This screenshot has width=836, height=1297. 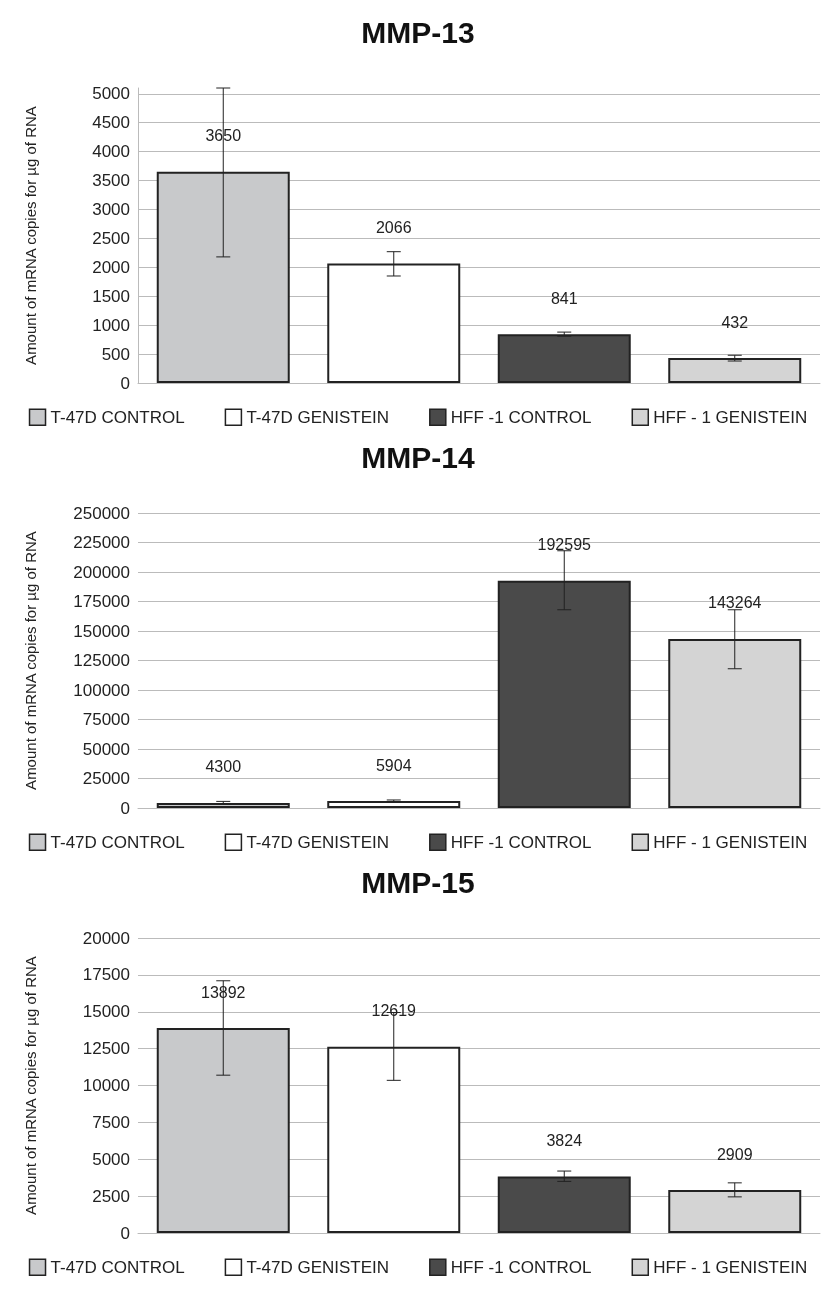 I want to click on y-tick-label: 15000, so click(x=106, y=1012).